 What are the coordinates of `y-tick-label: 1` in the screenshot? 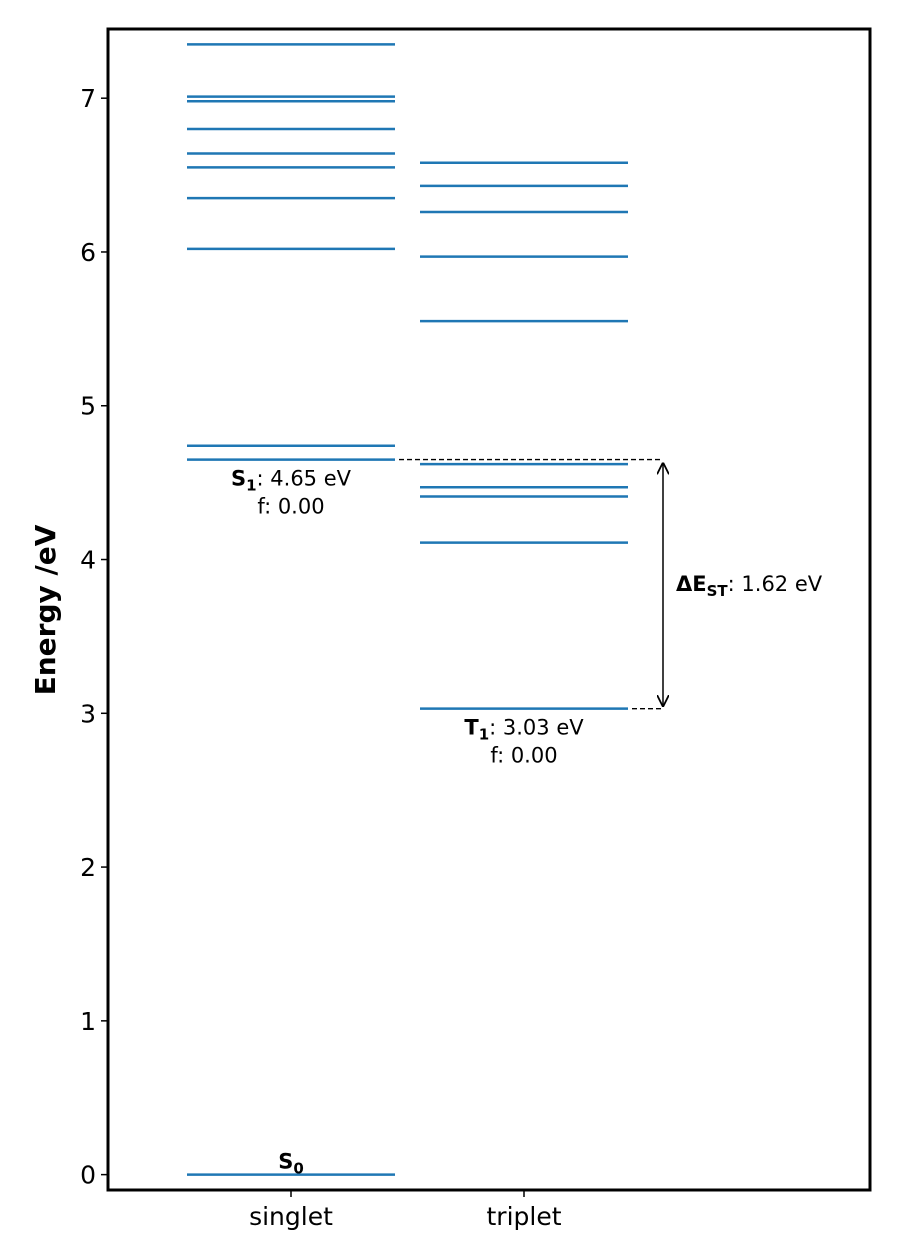 It's located at (88, 1021).